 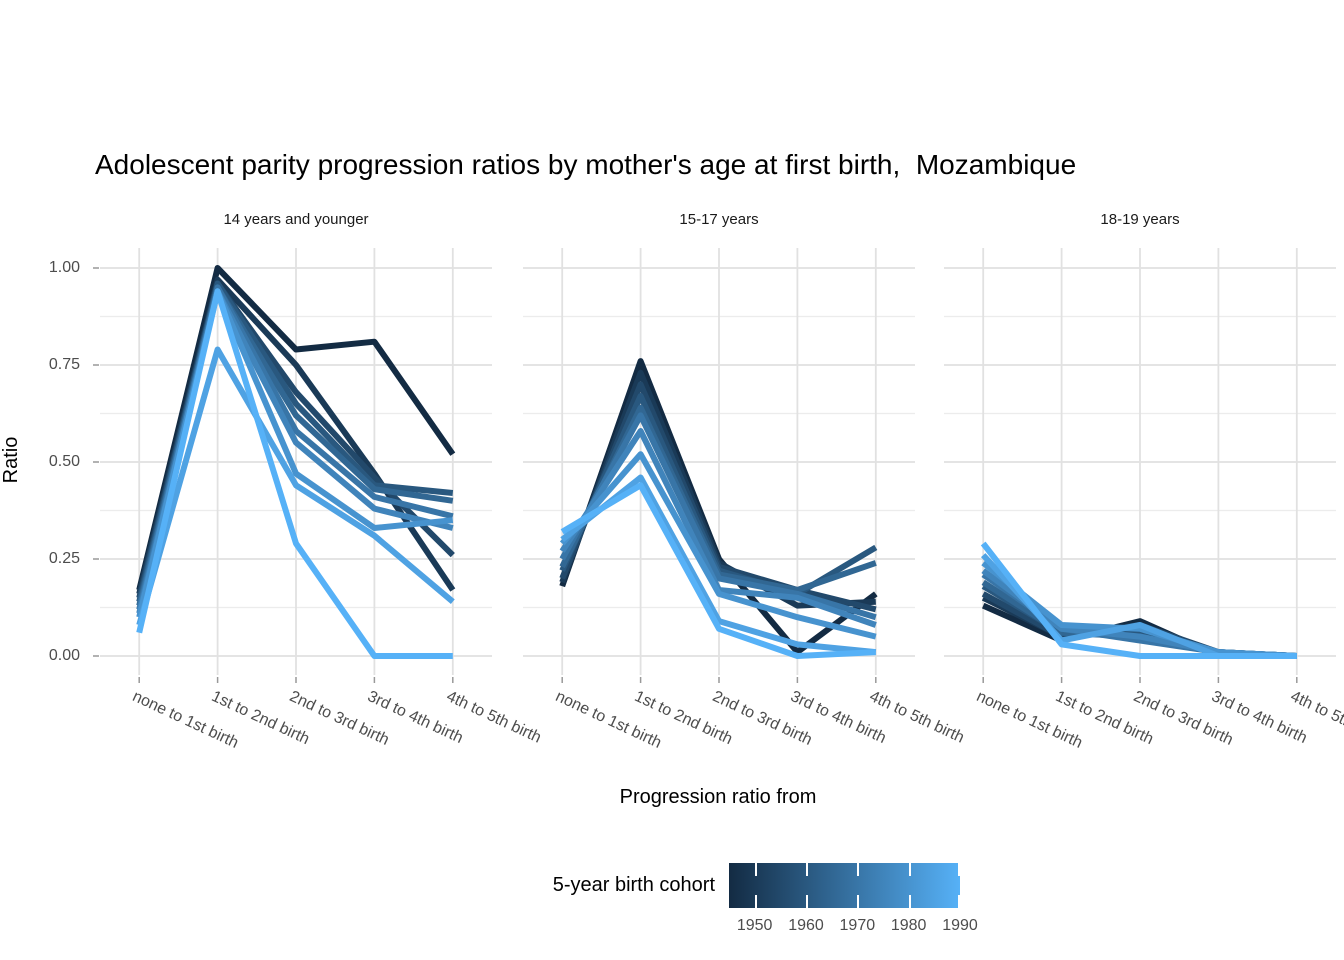 What do you see at coordinates (296, 219) in the screenshot?
I see `facet-label: 14 years and younger` at bounding box center [296, 219].